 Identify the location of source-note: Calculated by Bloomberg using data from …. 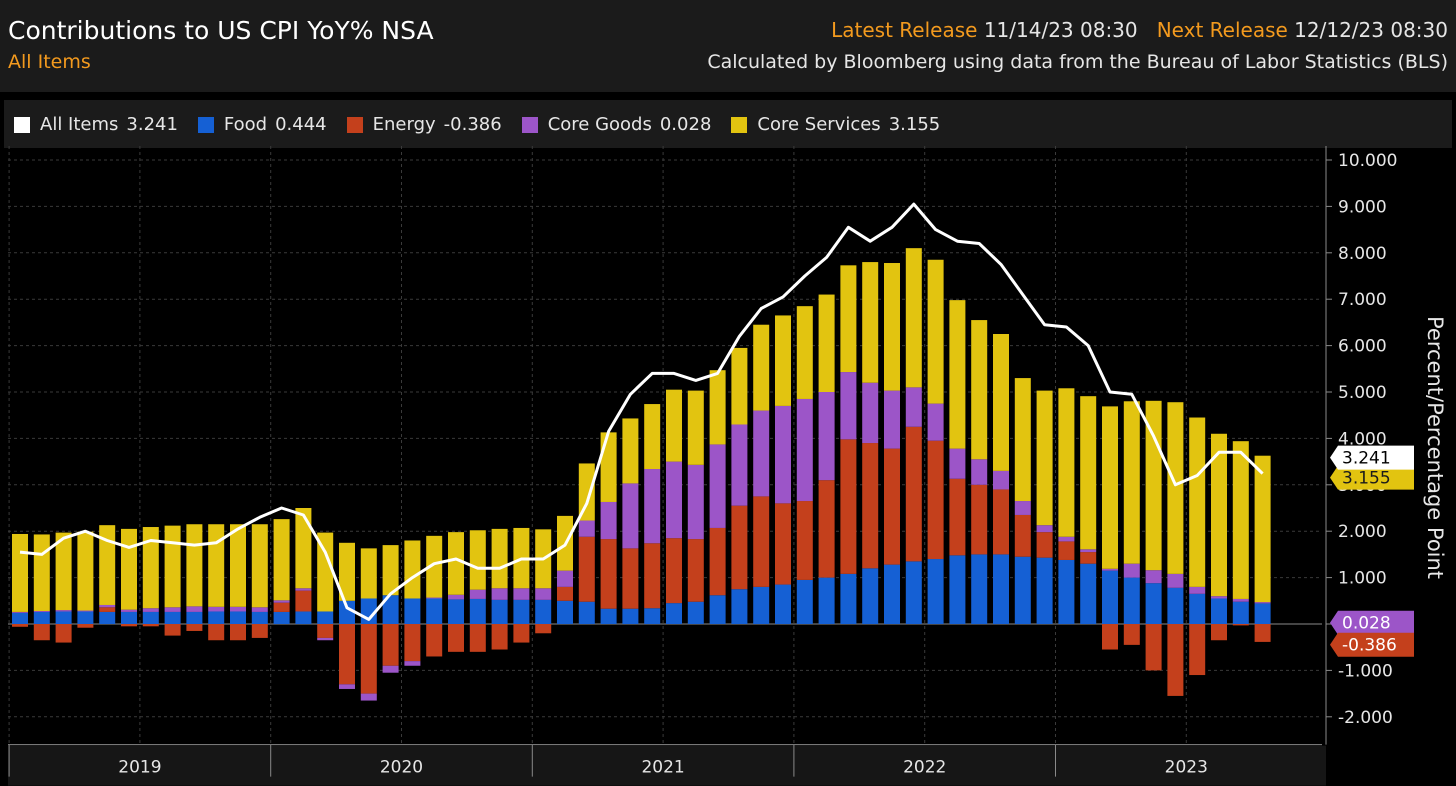
(1077, 62).